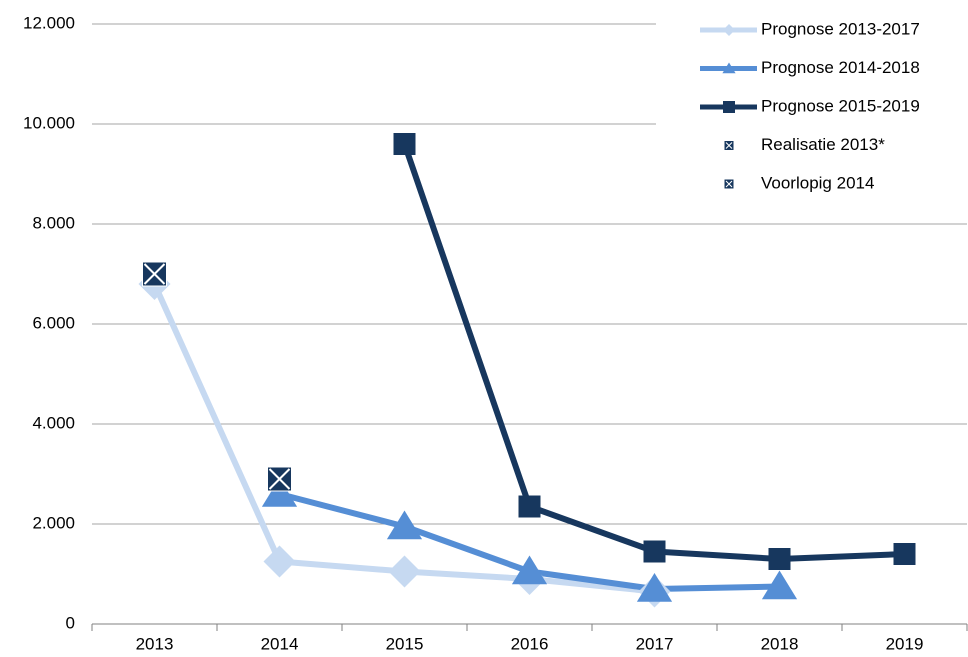 The height and width of the screenshot is (657, 968). Describe the element at coordinates (49, 22) in the screenshot. I see `y-tick-label: 12.000` at that location.